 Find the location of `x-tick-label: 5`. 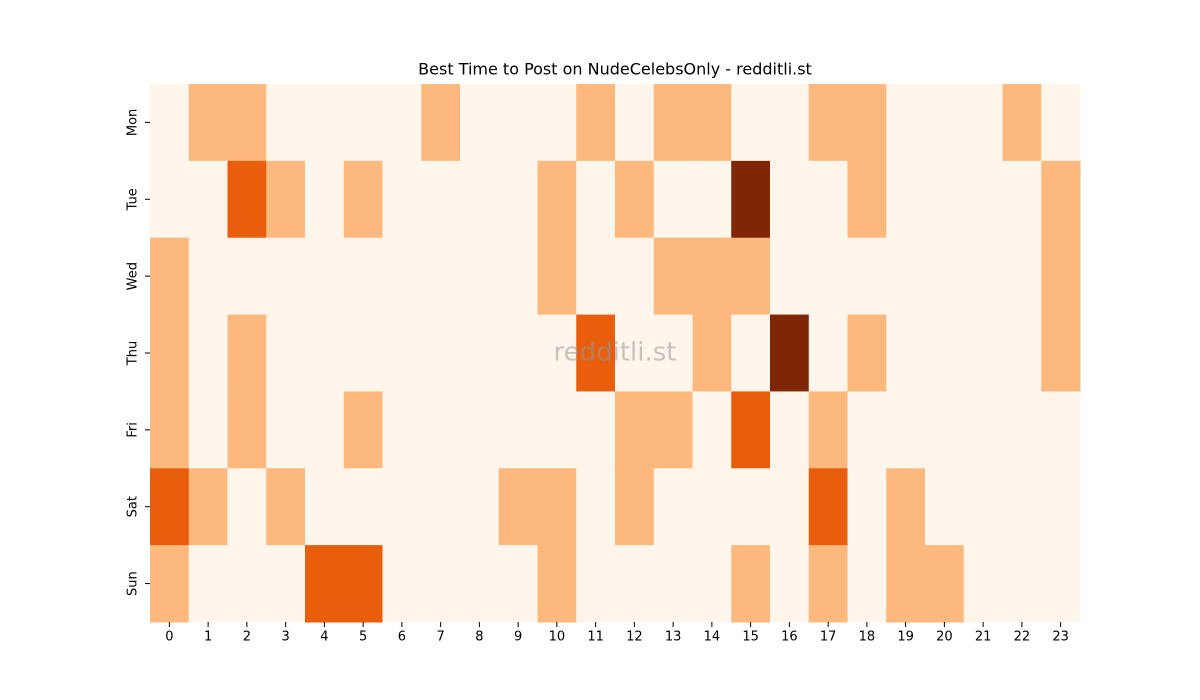

x-tick-label: 5 is located at coordinates (363, 637).